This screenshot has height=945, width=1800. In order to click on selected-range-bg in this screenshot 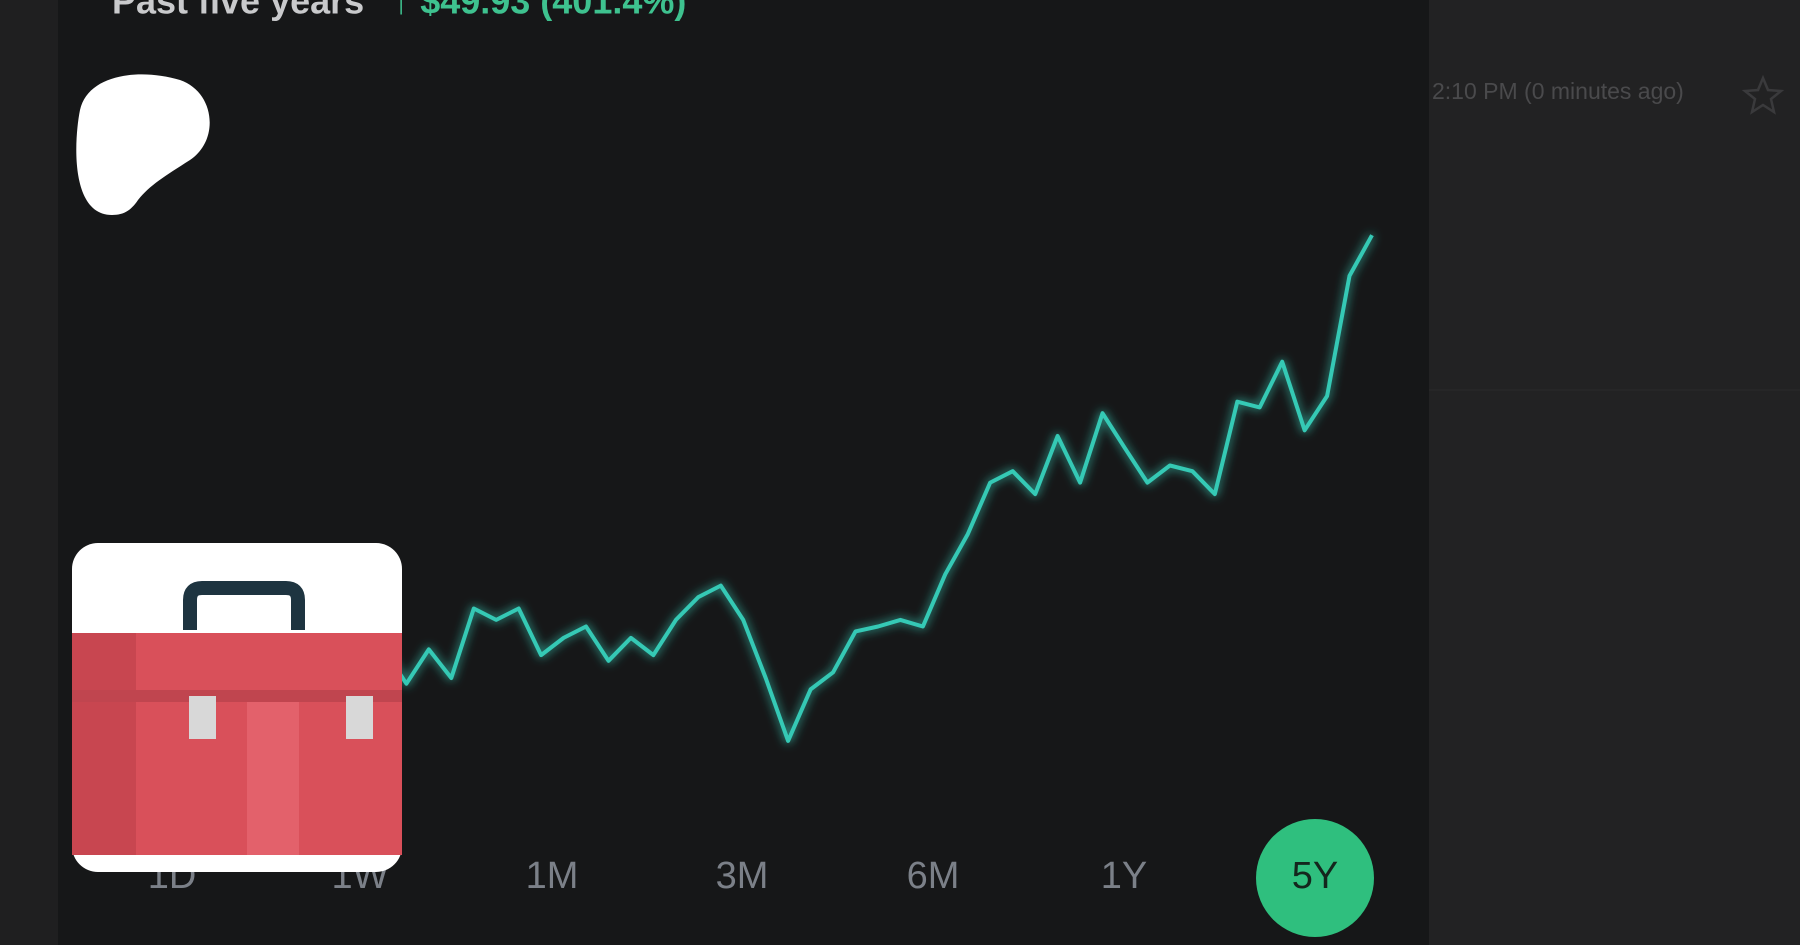, I will do `click(1315, 878)`.